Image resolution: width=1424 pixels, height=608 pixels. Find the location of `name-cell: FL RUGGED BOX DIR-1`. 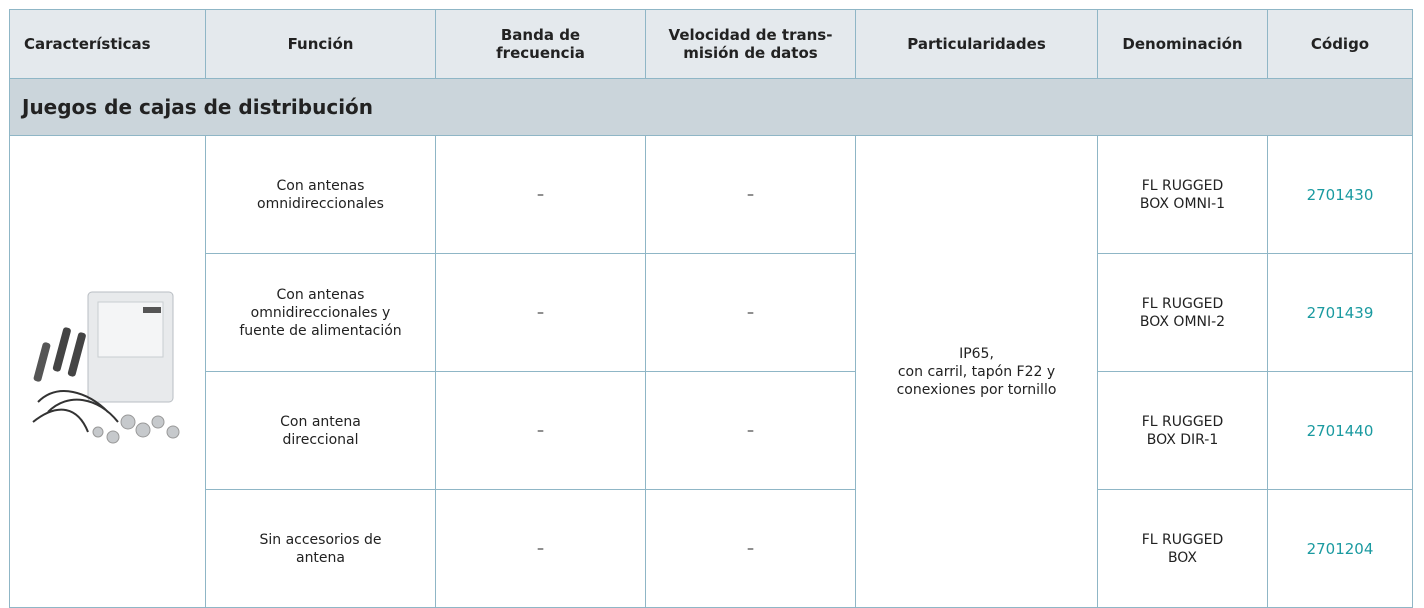

name-cell: FL RUGGED BOX DIR-1 is located at coordinates (1182, 430).